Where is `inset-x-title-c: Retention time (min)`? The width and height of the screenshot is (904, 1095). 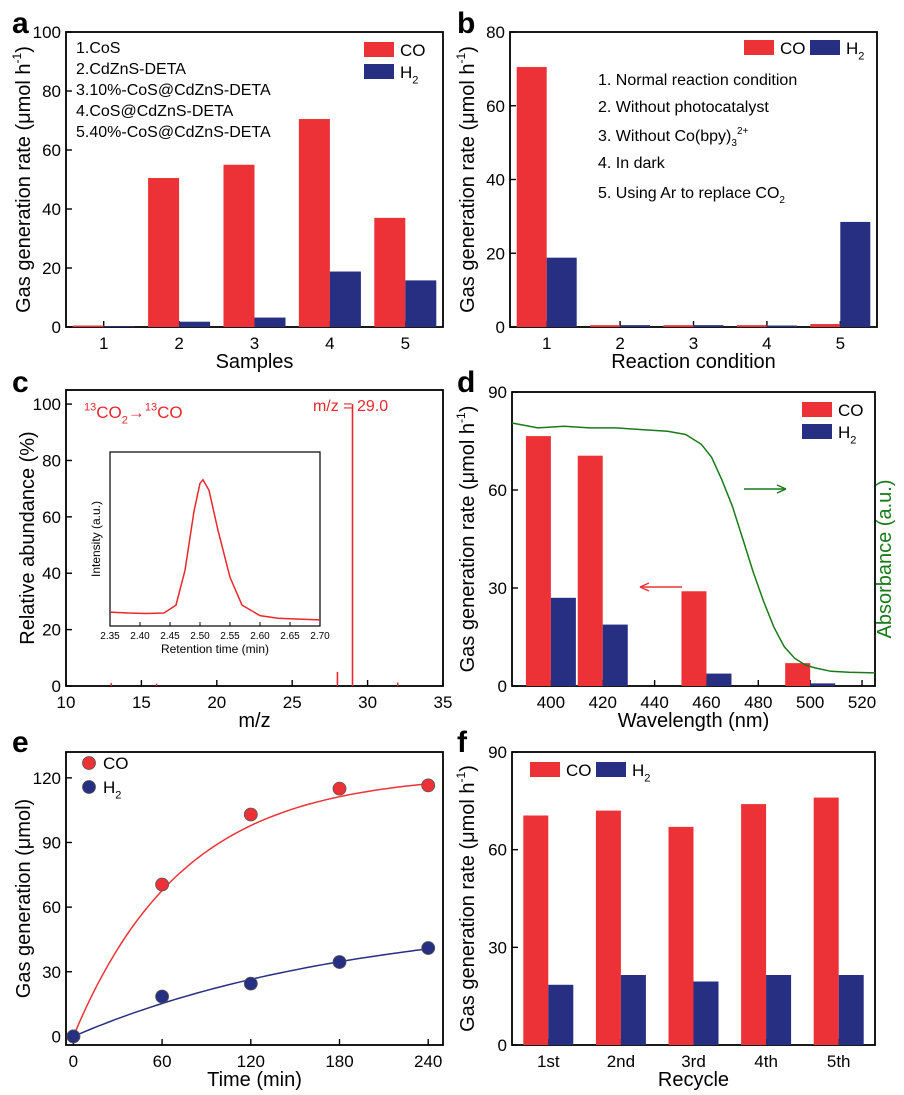 inset-x-title-c: Retention time (min) is located at coordinates (215, 649).